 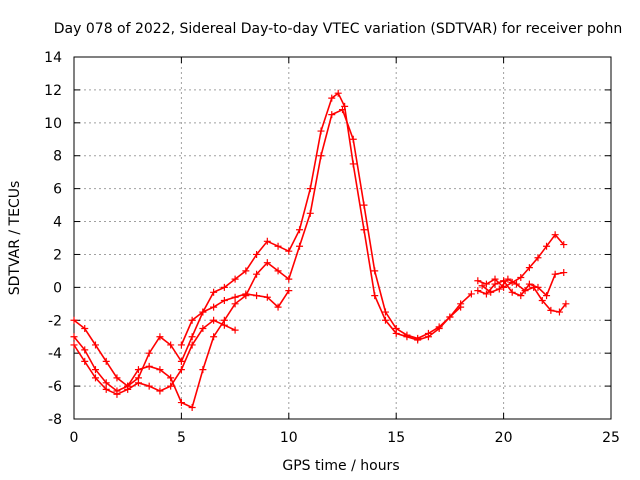 What do you see at coordinates (57, 223) in the screenshot?
I see `y-tick-label: 4` at bounding box center [57, 223].